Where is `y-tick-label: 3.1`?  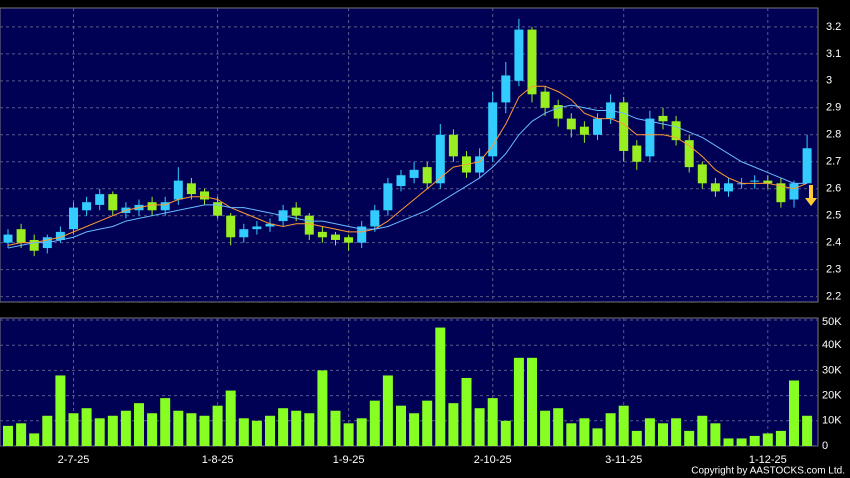 y-tick-label: 3.1 is located at coordinates (833, 54).